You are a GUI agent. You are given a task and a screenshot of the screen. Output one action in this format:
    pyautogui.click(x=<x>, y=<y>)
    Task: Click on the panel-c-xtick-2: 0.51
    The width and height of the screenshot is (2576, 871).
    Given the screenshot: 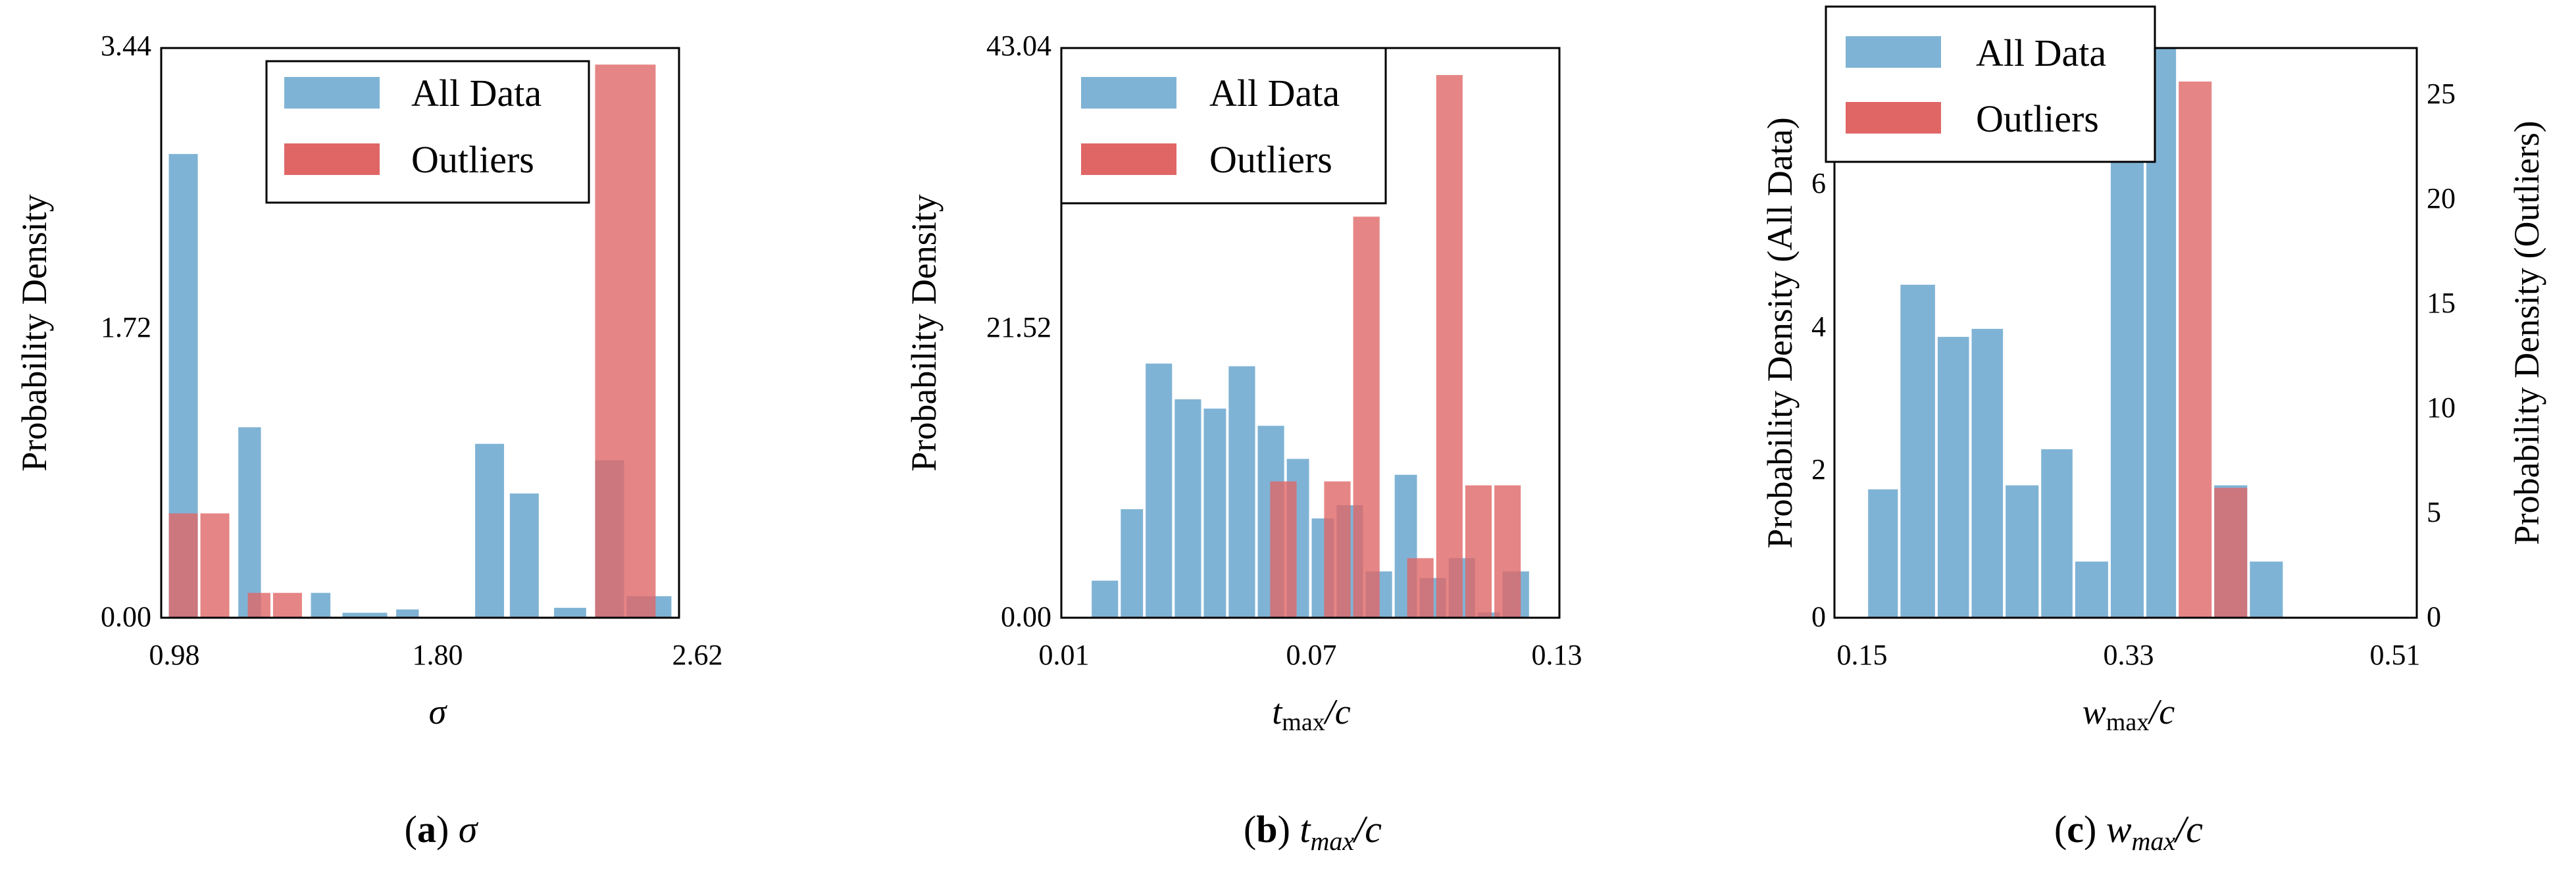 What is the action you would take?
    pyautogui.click(x=2395, y=655)
    